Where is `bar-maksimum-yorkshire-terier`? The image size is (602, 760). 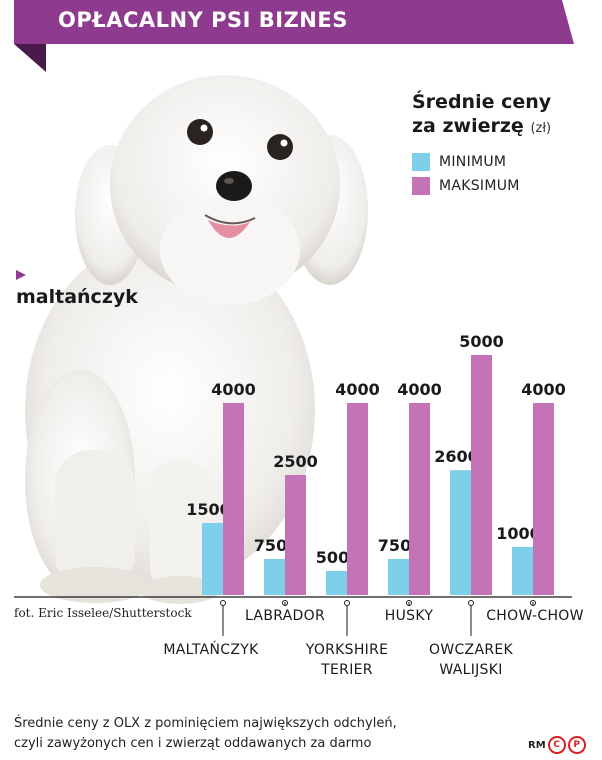 bar-maksimum-yorkshire-terier is located at coordinates (357, 499).